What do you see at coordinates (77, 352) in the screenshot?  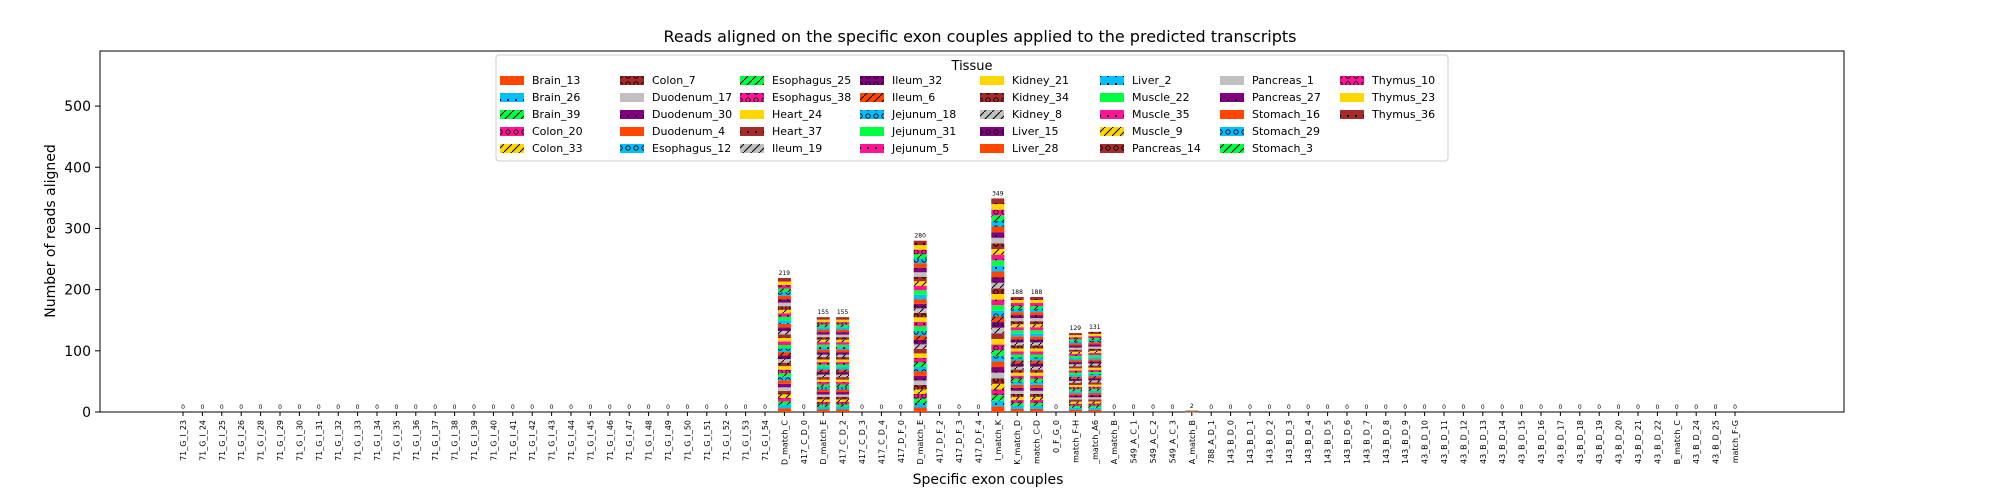 I see `y-tick-label: 100` at bounding box center [77, 352].